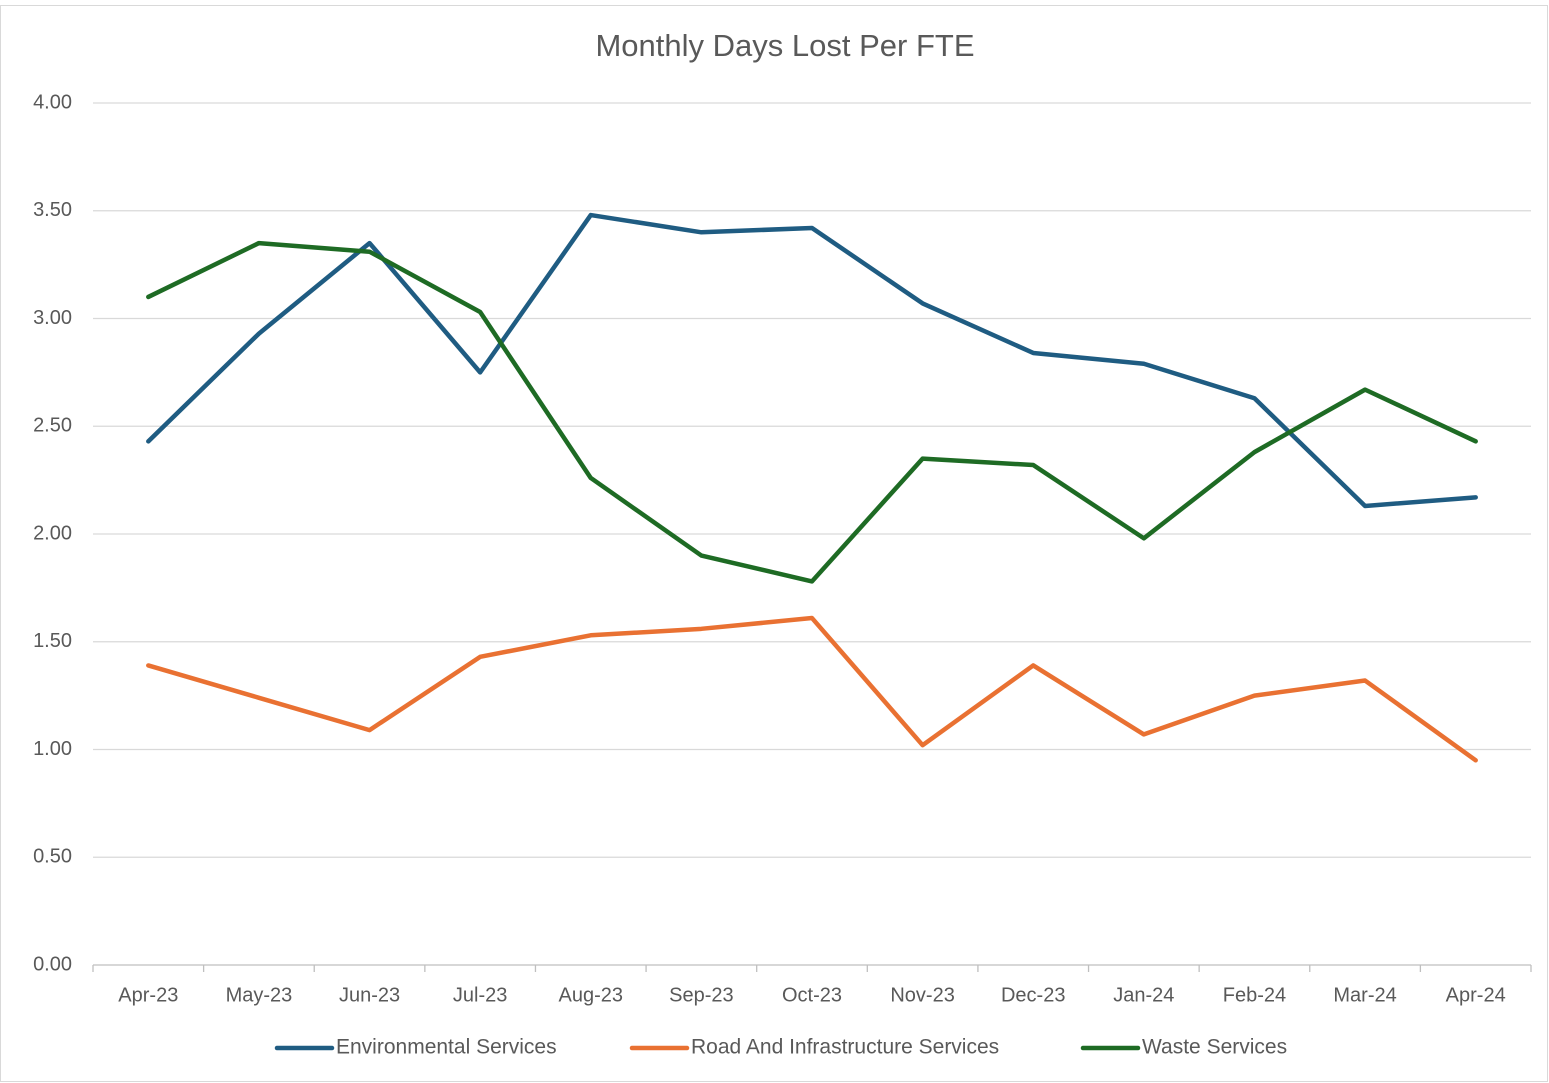  What do you see at coordinates (52, 210) in the screenshot?
I see `y-tick-label: 3.50` at bounding box center [52, 210].